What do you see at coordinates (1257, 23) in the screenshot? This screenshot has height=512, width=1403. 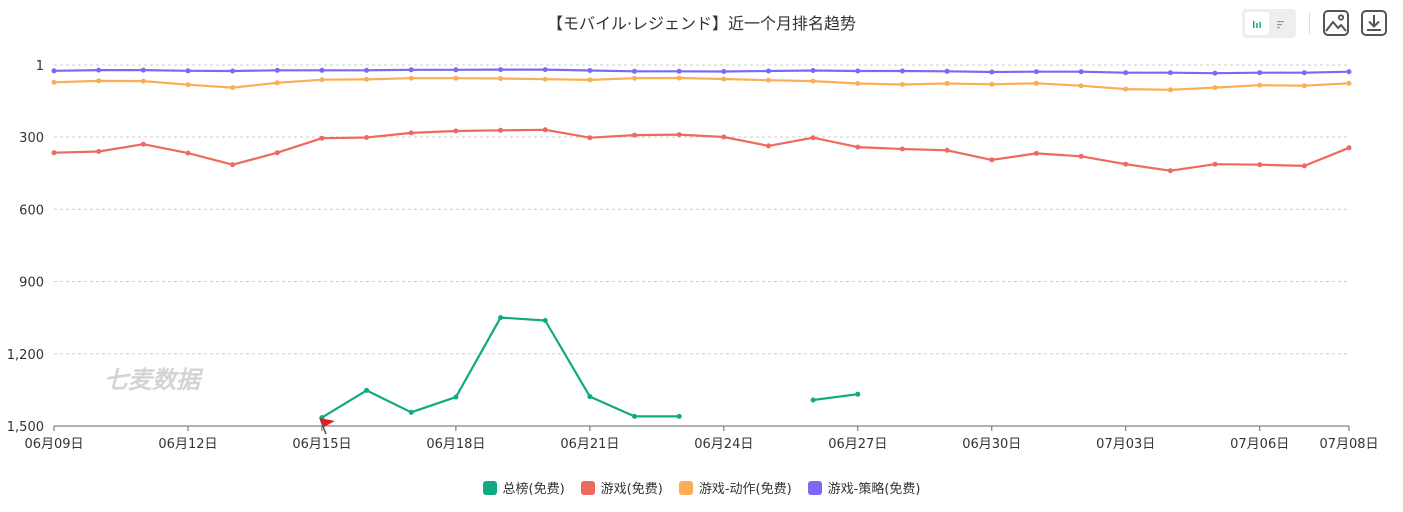 I see `line-chart-icon` at bounding box center [1257, 23].